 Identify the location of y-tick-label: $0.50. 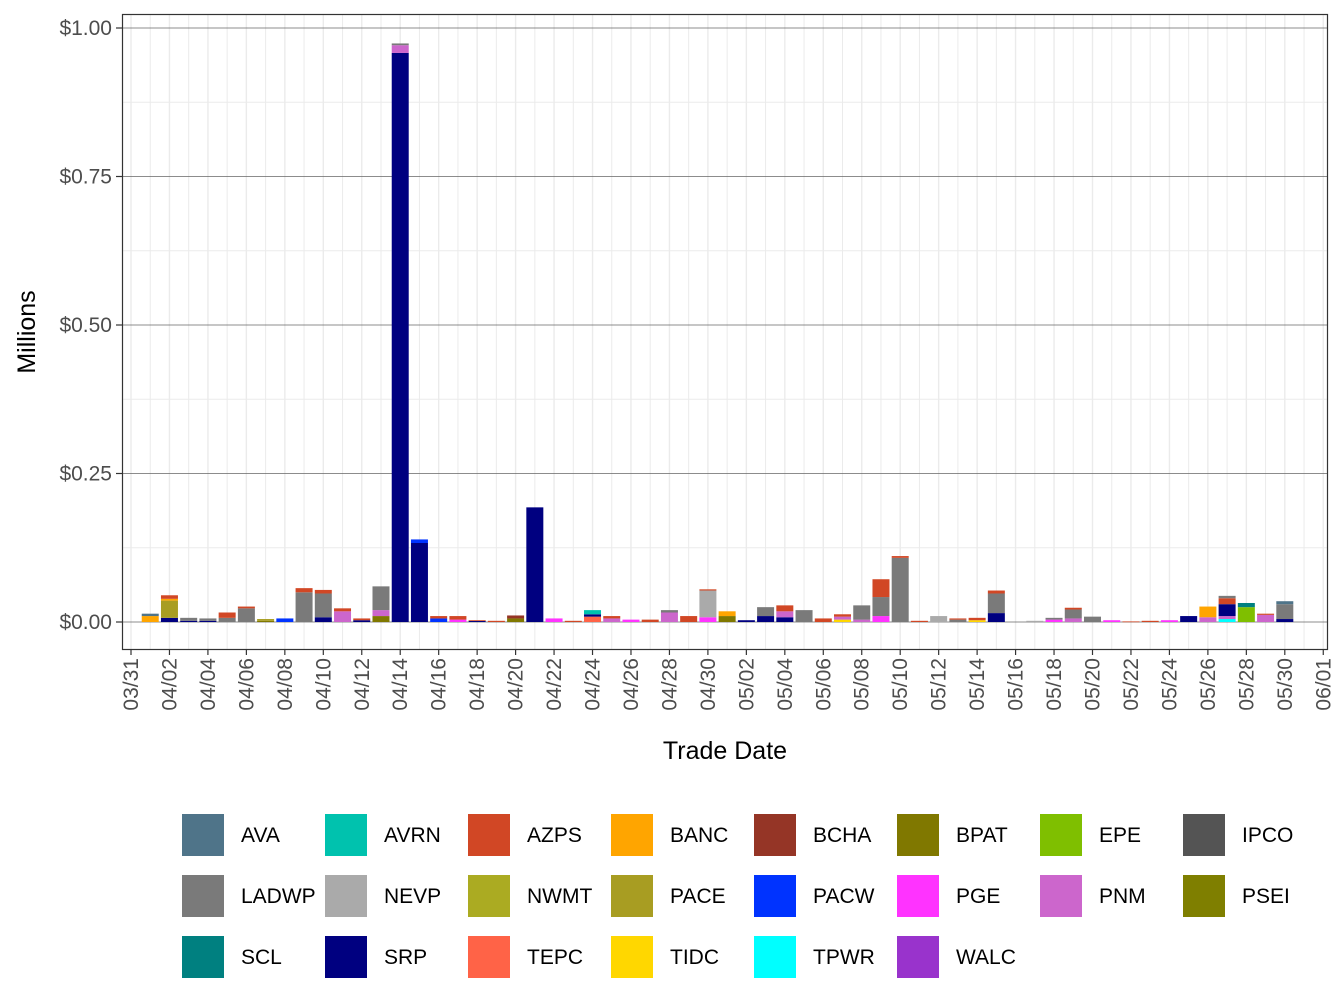
(85, 325).